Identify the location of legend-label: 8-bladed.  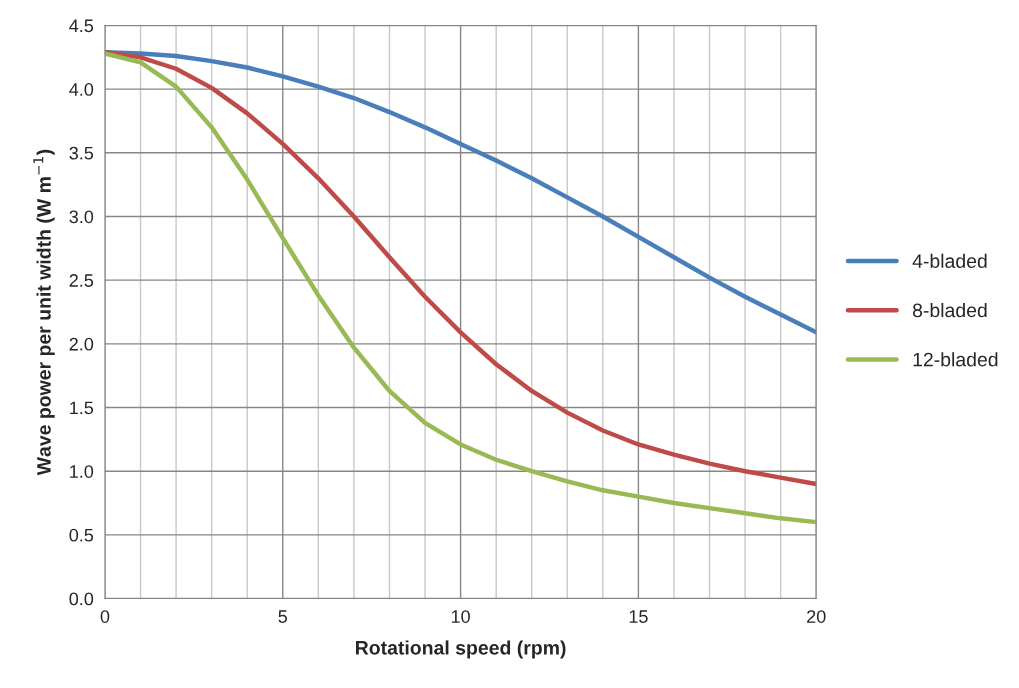
(949, 310).